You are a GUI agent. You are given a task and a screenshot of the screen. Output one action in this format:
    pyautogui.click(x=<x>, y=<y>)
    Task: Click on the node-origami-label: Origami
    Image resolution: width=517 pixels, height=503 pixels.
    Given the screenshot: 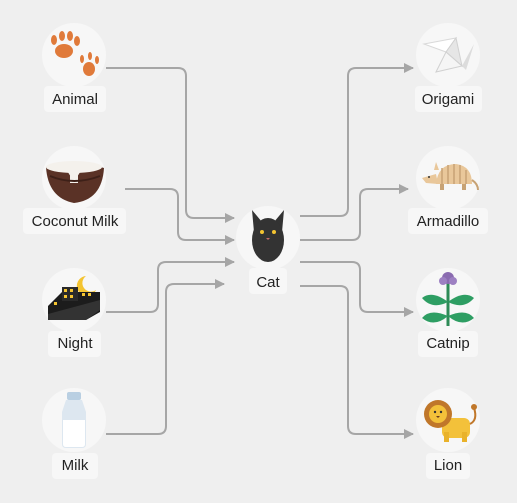 What is the action you would take?
    pyautogui.click(x=448, y=99)
    